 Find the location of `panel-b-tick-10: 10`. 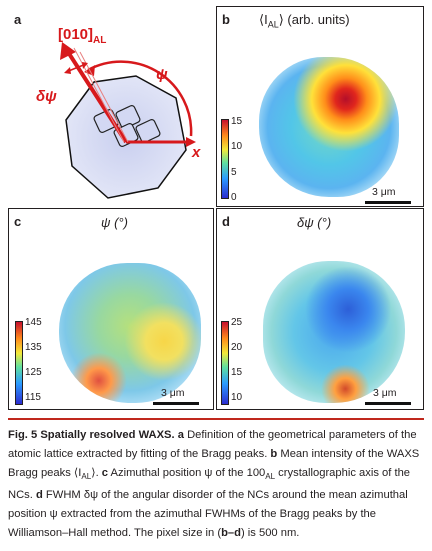

panel-b-tick-10: 10 is located at coordinates (237, 146).